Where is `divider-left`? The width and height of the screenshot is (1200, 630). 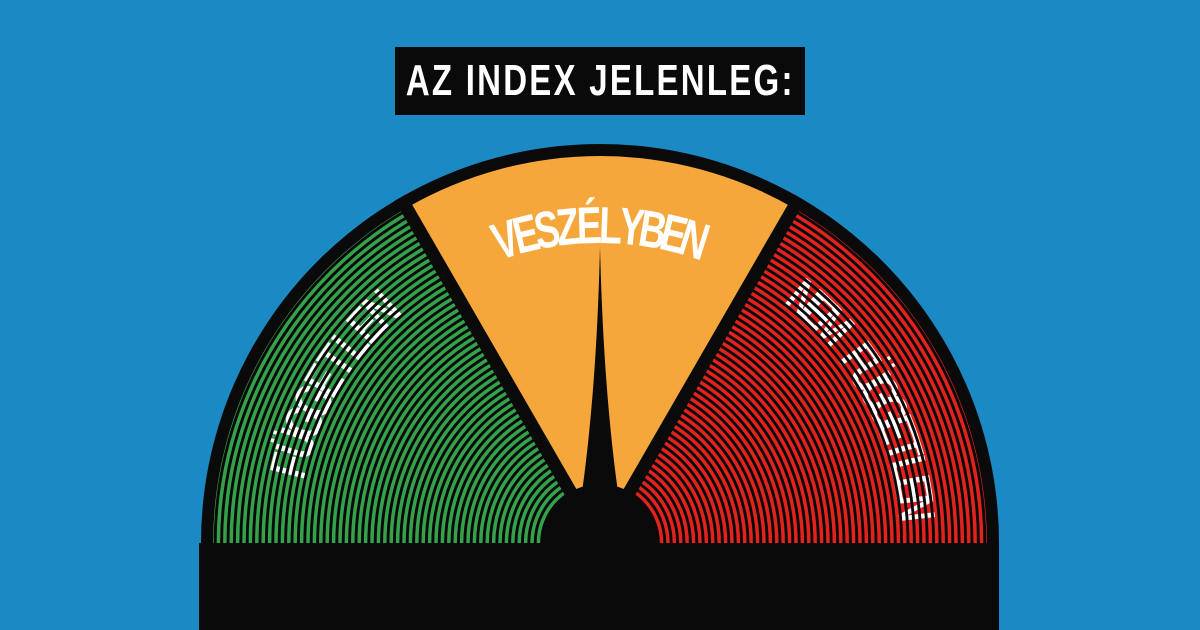 divider-left is located at coordinates (500, 370).